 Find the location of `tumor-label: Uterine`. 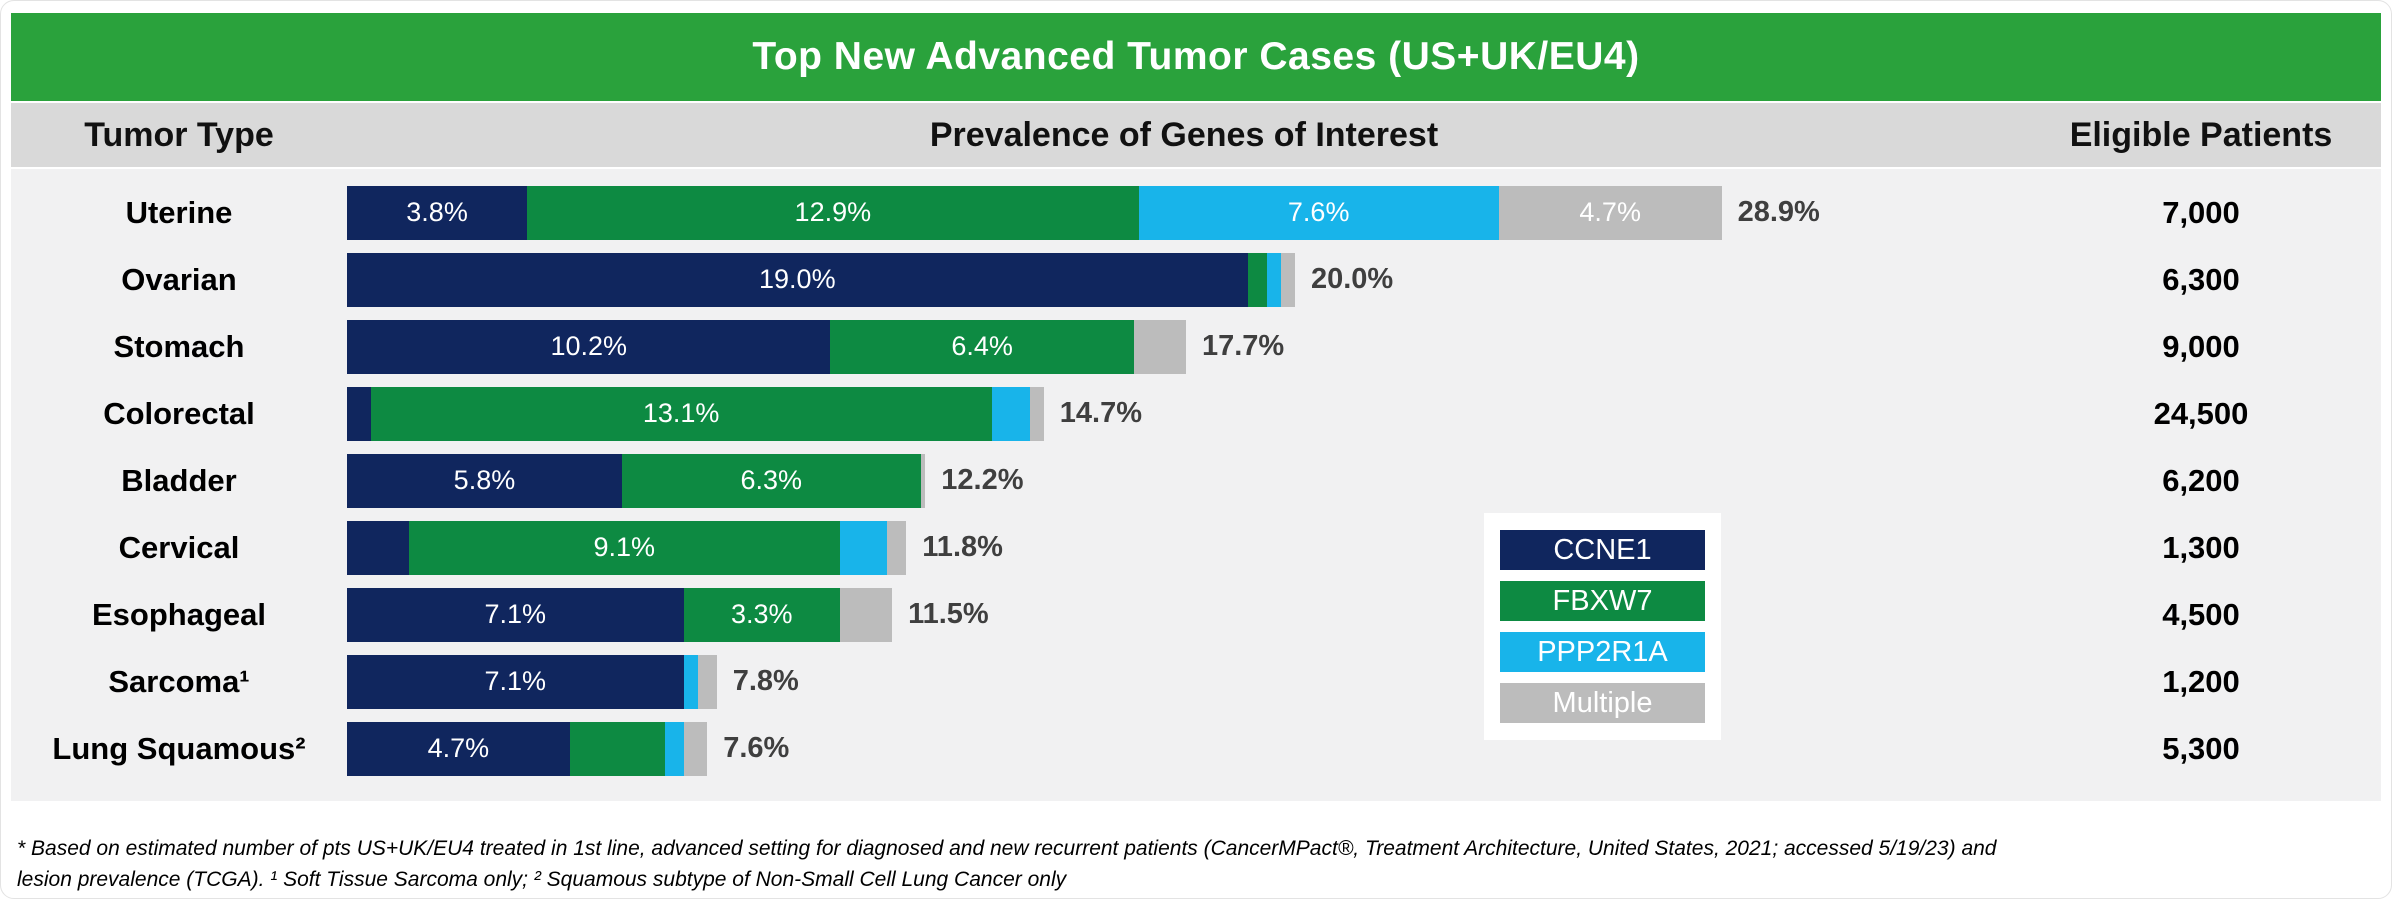

tumor-label: Uterine is located at coordinates (179, 212).